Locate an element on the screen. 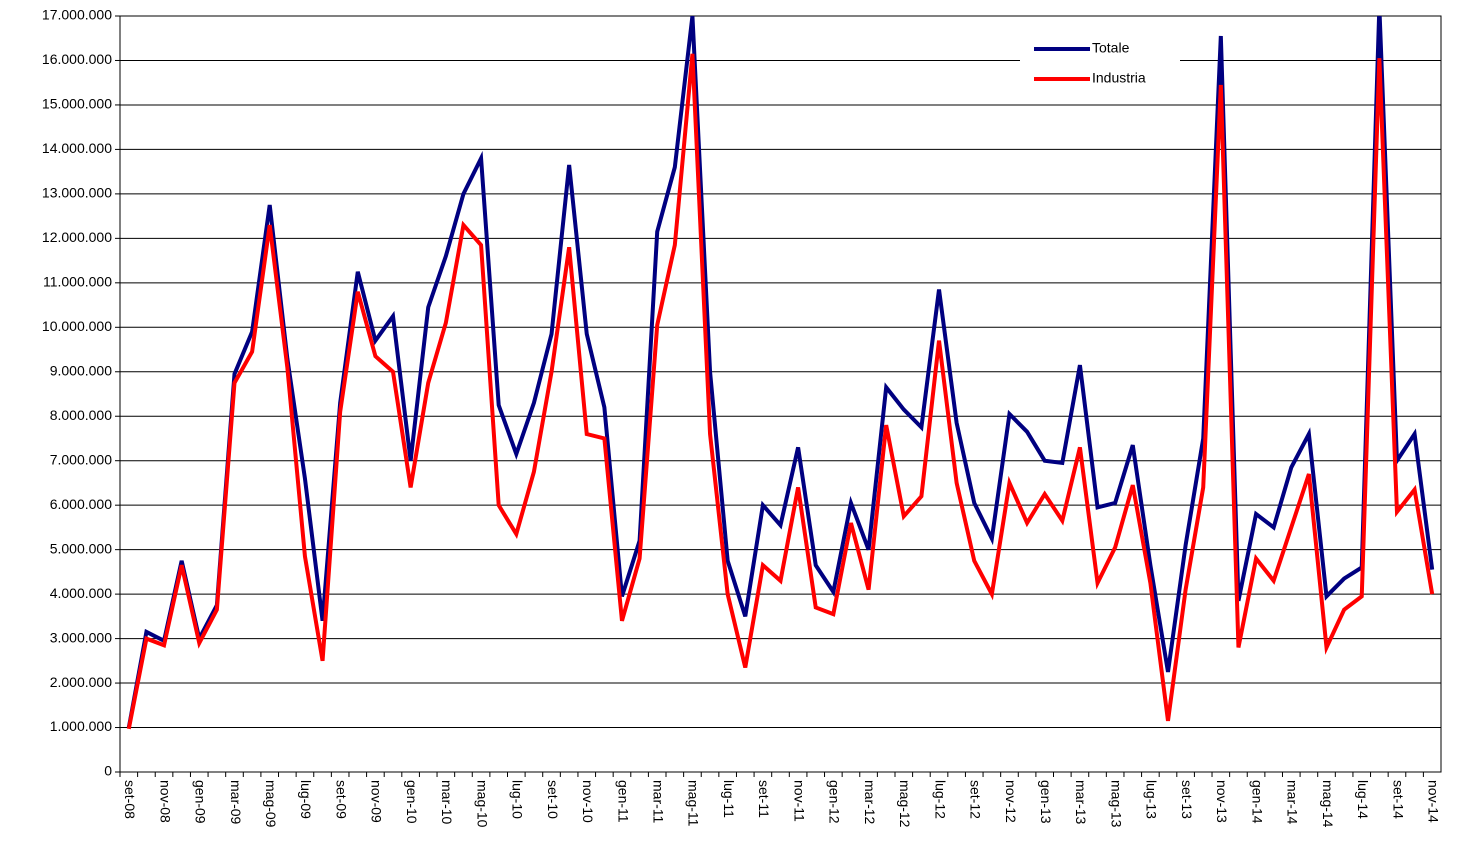 The image size is (1458, 859). x-tick-label: nov-10 is located at coordinates (588, 801).